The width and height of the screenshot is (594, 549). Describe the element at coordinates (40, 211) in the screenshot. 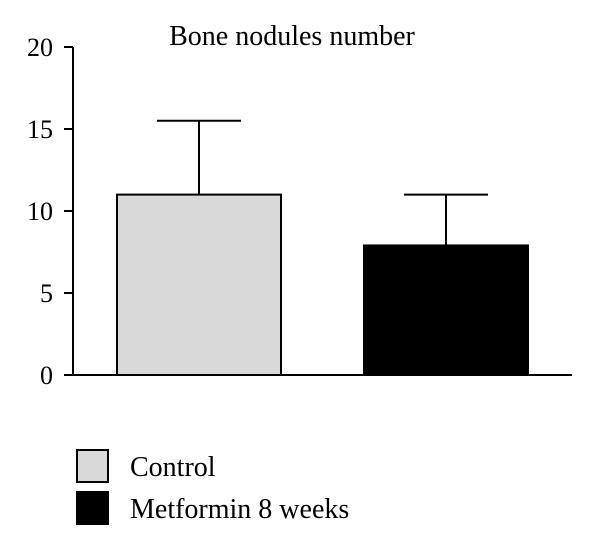

I see `y-tick-label: 10` at that location.